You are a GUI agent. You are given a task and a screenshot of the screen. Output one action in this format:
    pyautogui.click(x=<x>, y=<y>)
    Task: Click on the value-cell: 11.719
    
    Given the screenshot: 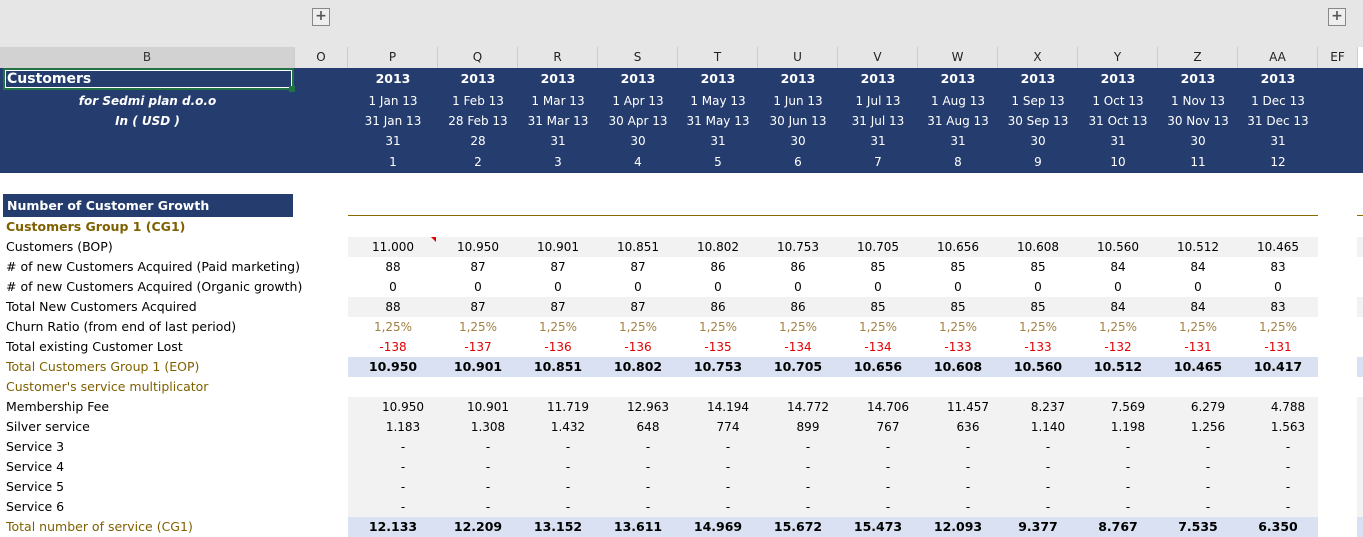 What is the action you would take?
    pyautogui.click(x=568, y=407)
    